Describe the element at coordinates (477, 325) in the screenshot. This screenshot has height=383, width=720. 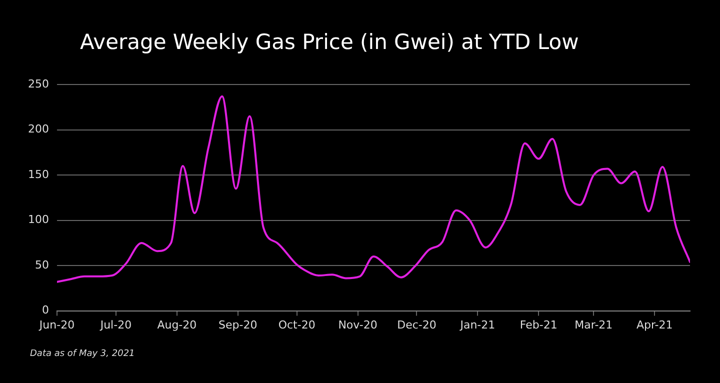
I see `x-tick-label: Jan-21` at that location.